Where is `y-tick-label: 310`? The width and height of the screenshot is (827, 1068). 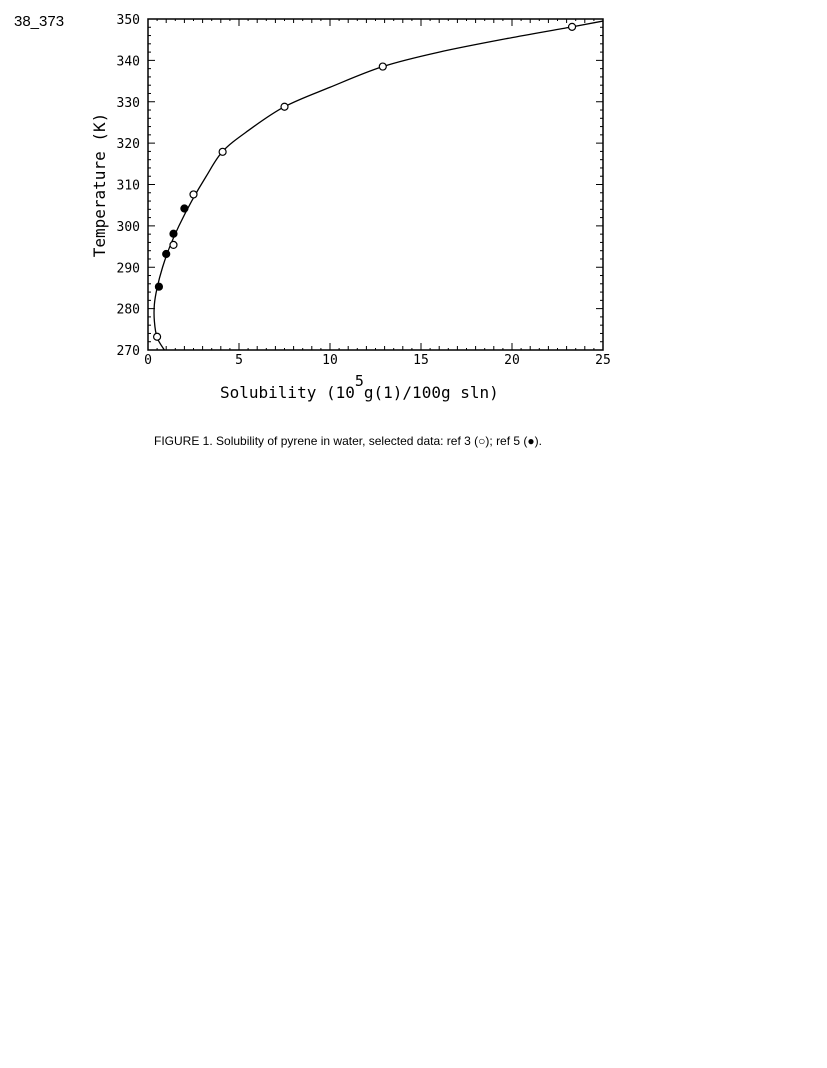
y-tick-label: 310 is located at coordinates (128, 186).